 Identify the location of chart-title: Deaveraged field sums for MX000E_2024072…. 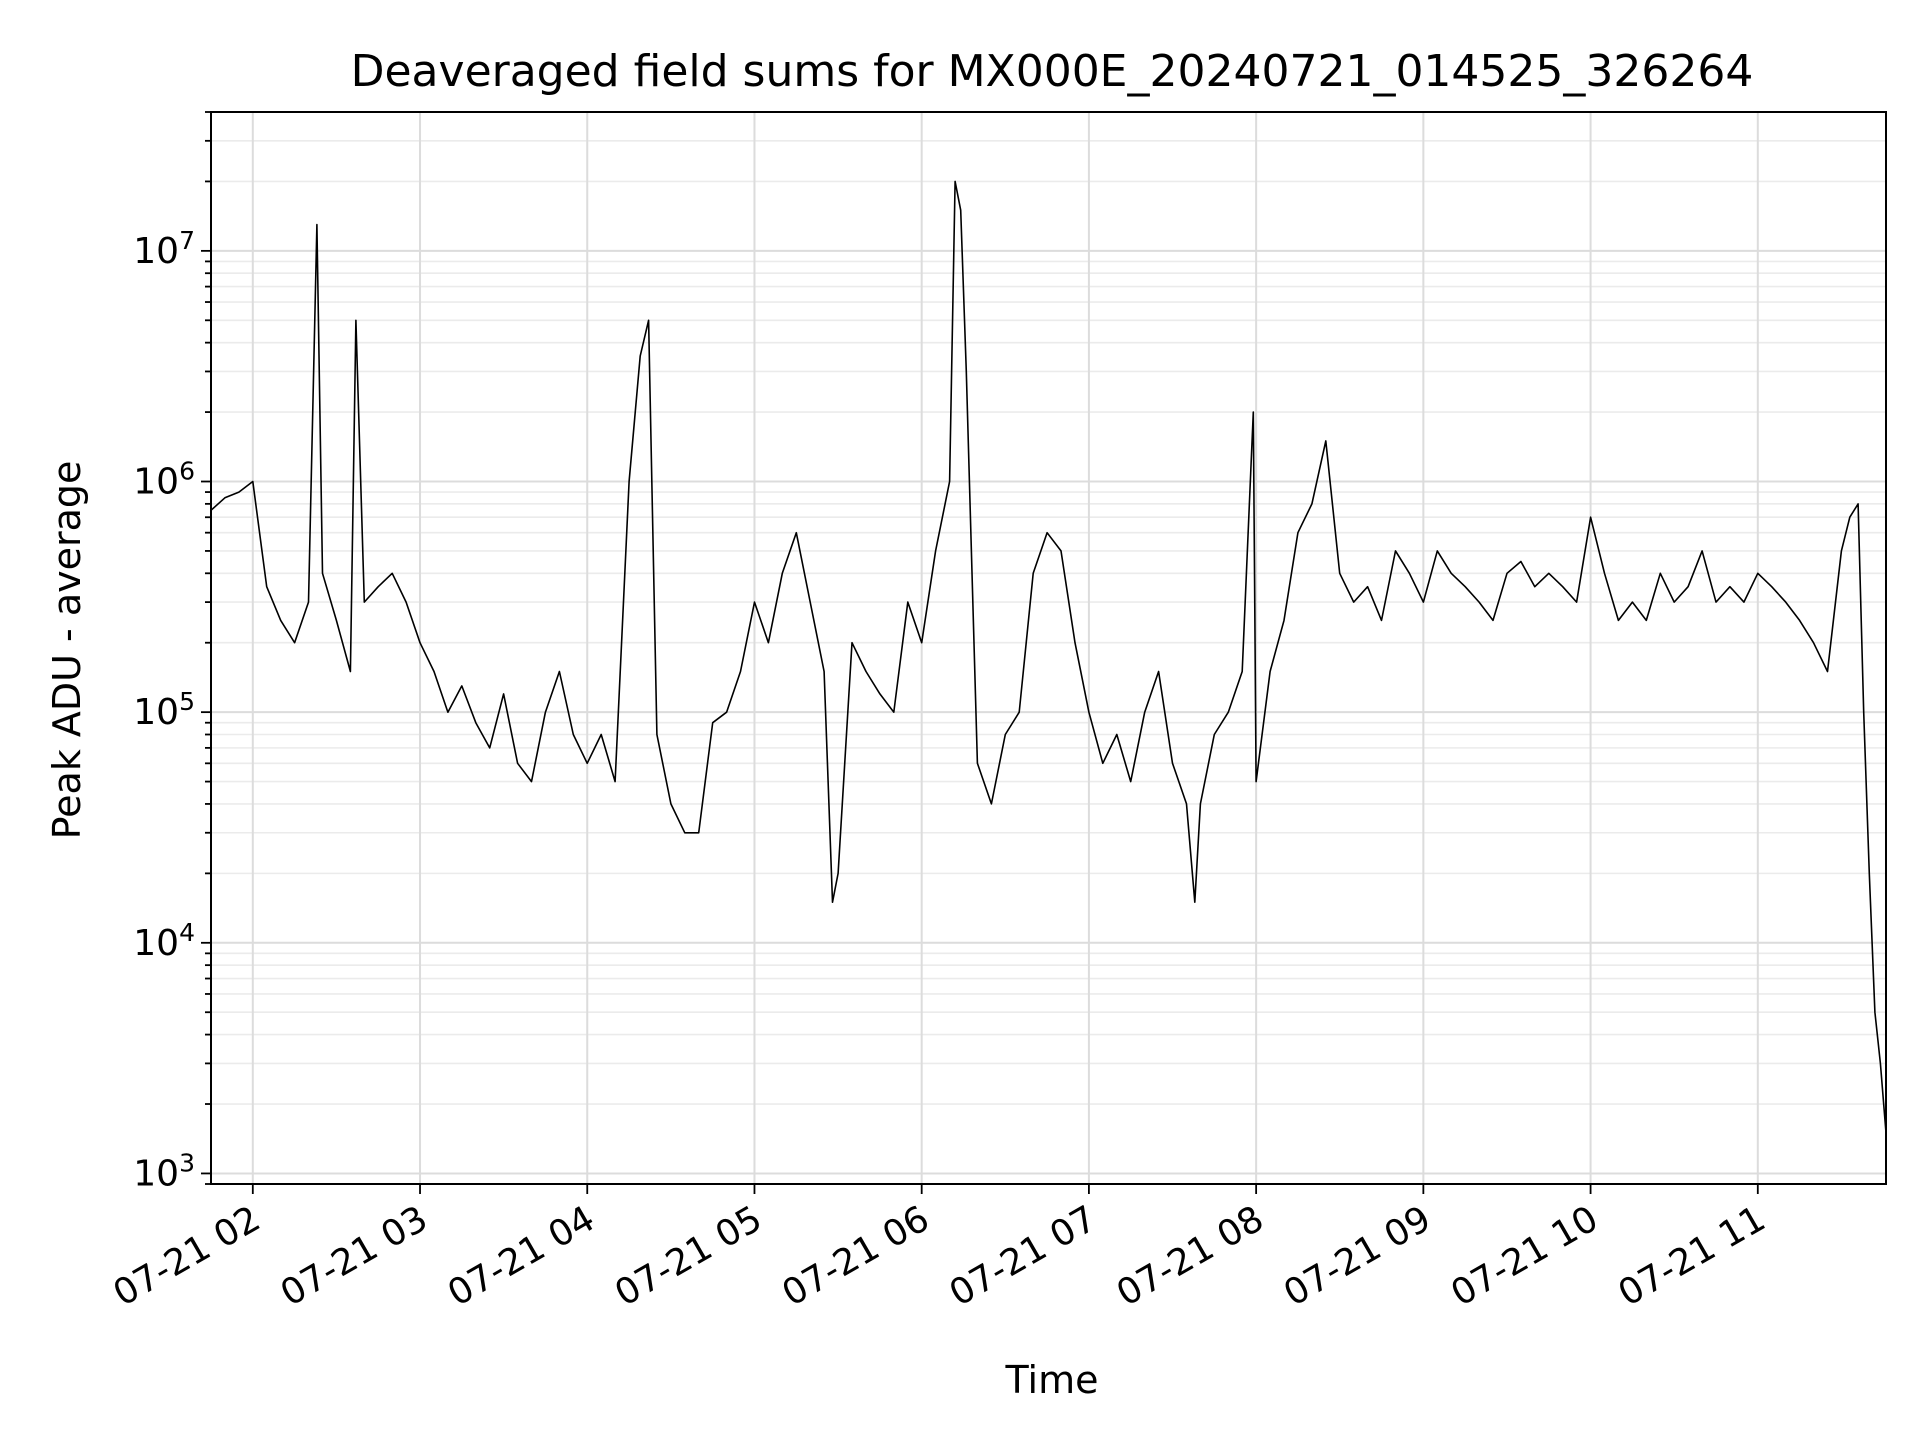
(1052, 71).